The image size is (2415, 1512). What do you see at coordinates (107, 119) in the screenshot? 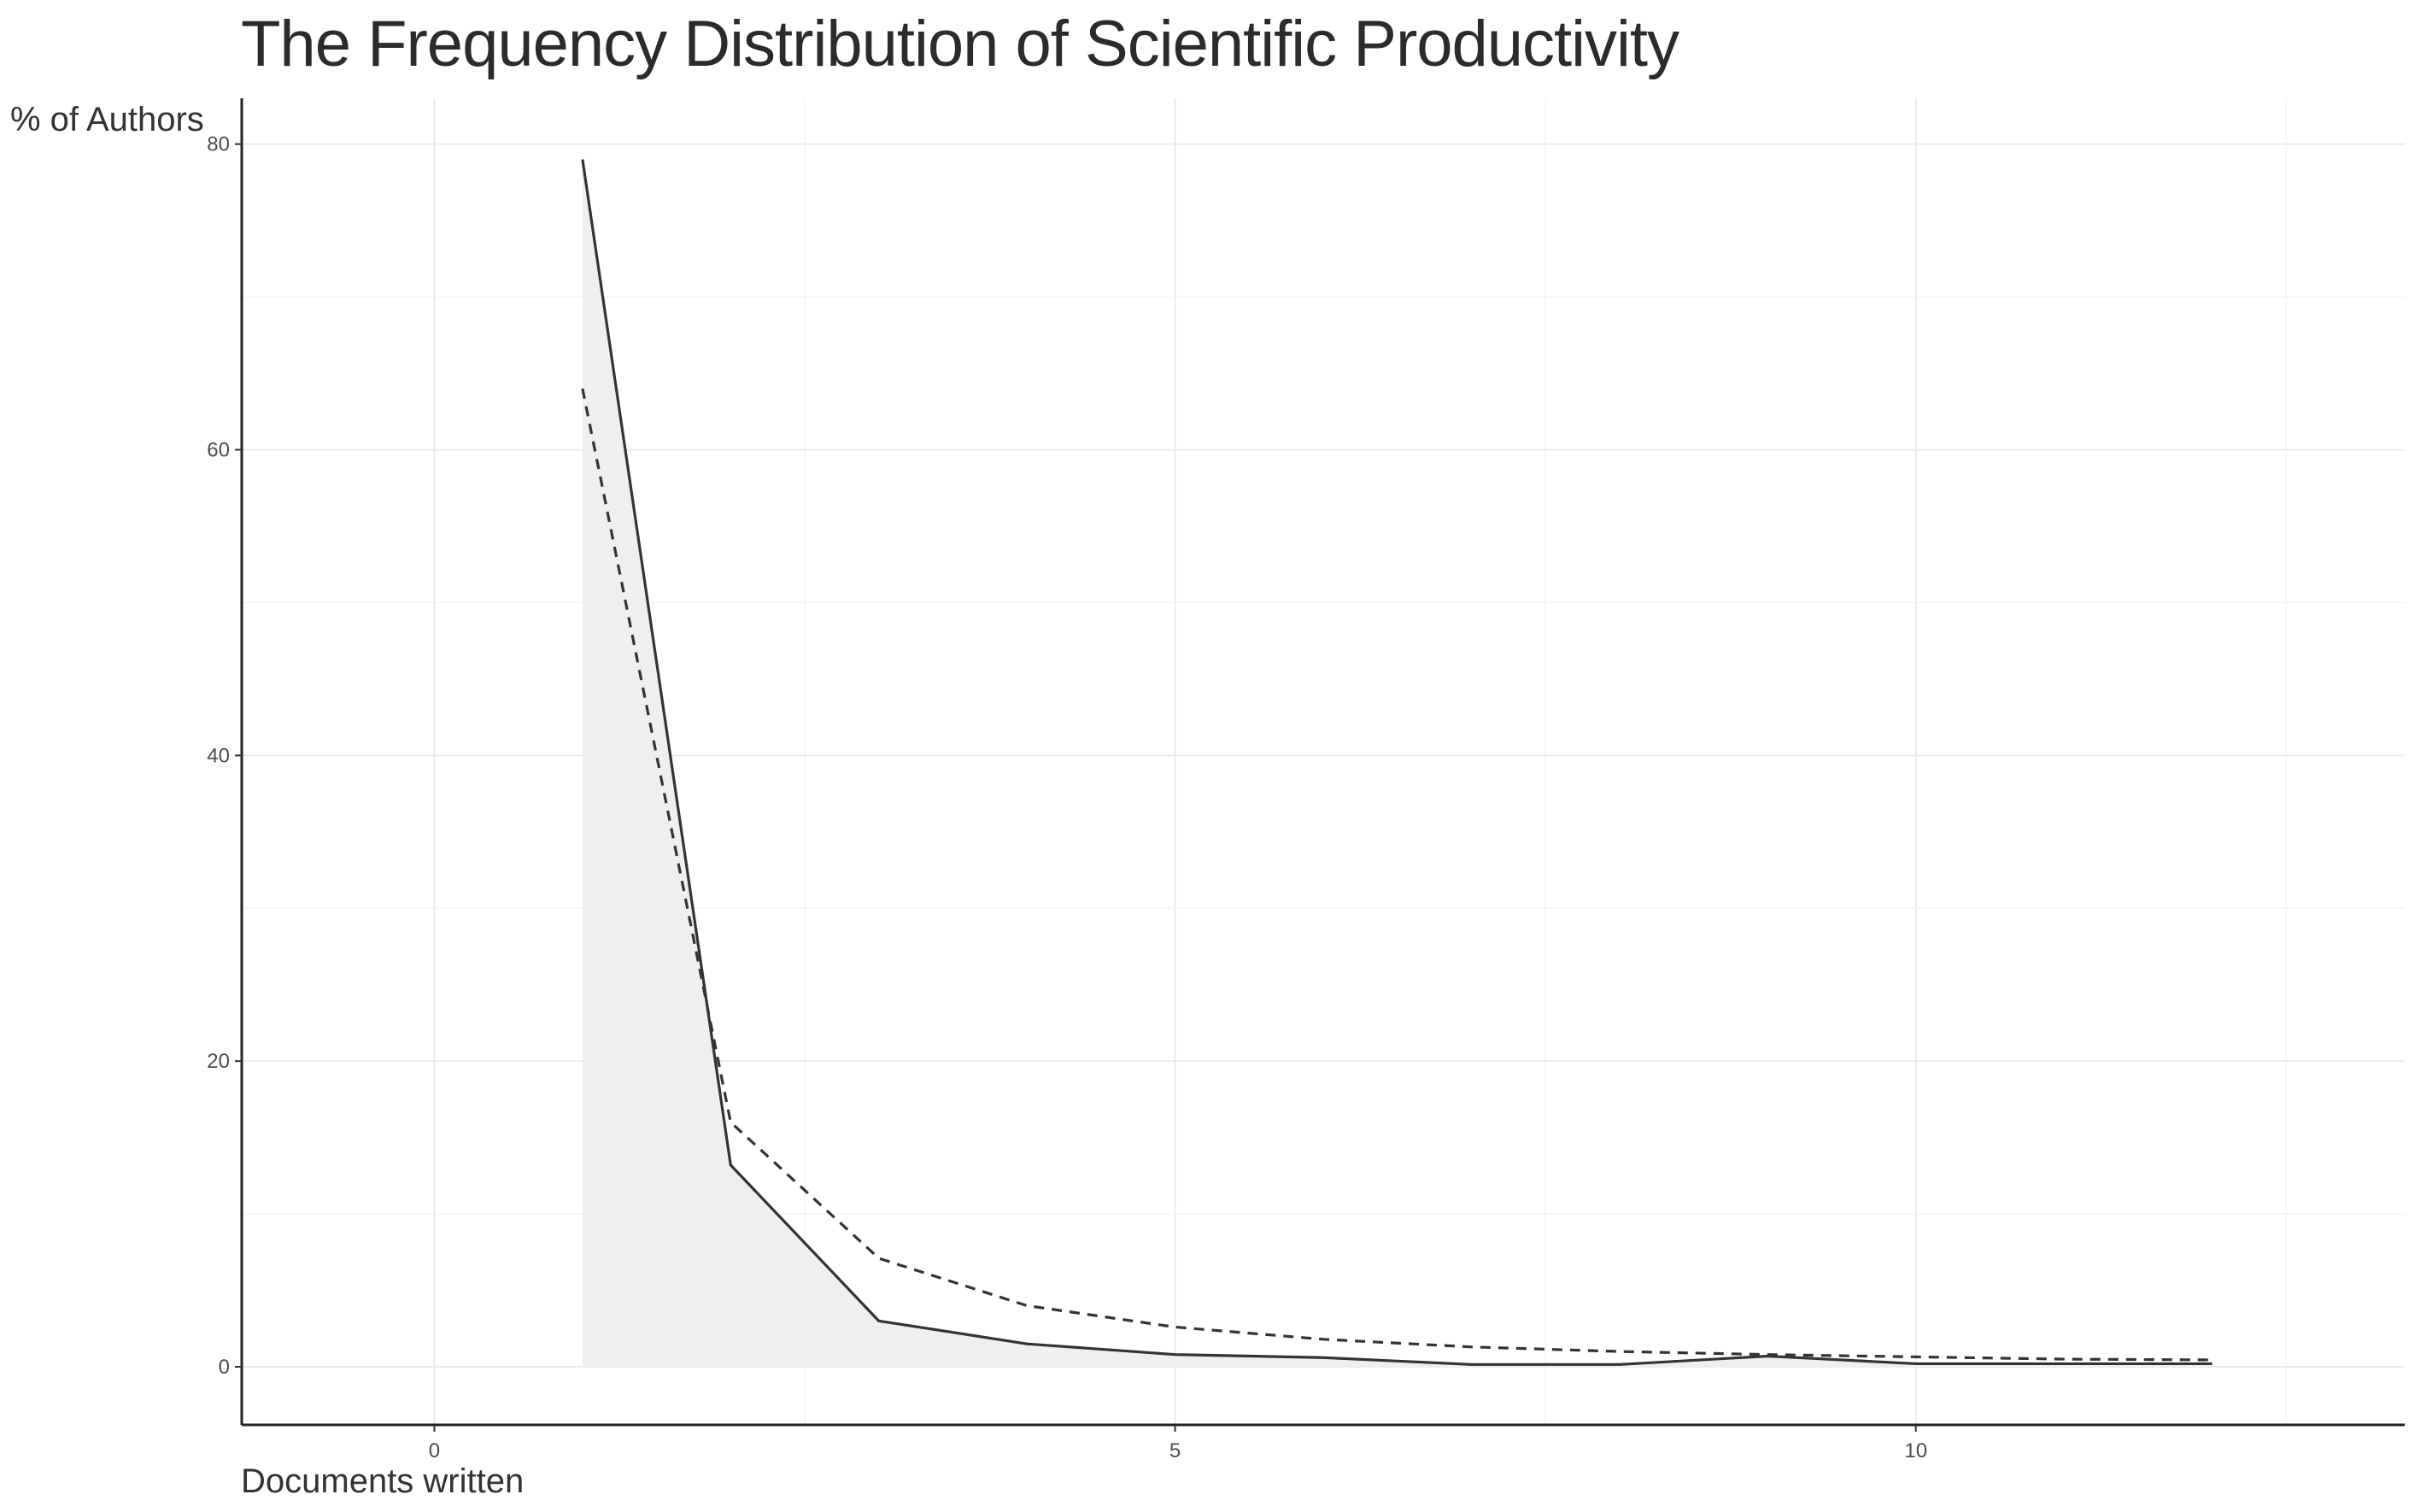
I see `y-axis-label: % of Authors` at bounding box center [107, 119].